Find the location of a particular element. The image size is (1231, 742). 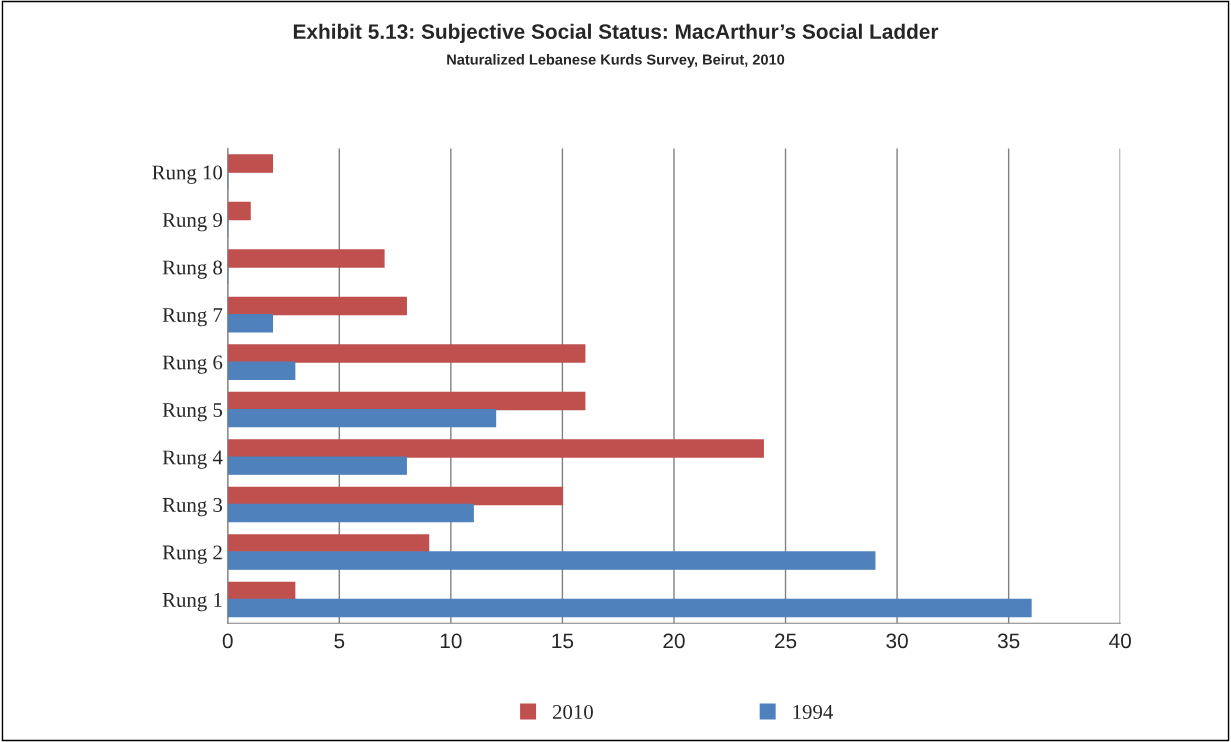

y-tick-label: Rung 10 is located at coordinates (187, 174).